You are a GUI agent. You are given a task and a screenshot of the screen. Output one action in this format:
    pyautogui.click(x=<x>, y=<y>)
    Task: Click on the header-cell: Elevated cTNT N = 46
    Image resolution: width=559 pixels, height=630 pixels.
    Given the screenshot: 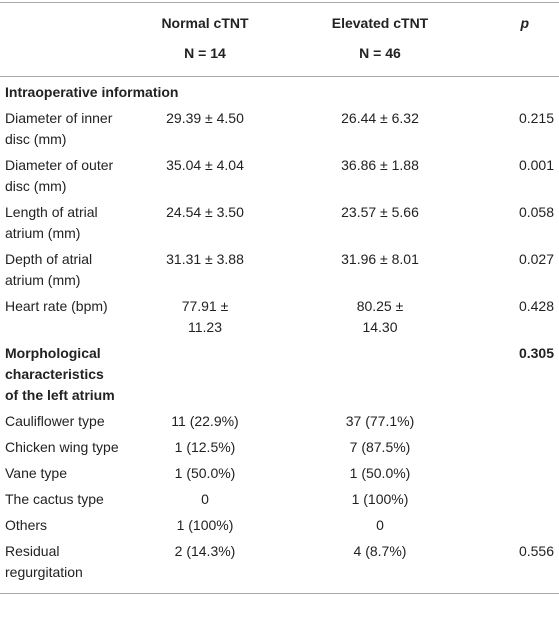 What is the action you would take?
    pyautogui.click(x=380, y=40)
    